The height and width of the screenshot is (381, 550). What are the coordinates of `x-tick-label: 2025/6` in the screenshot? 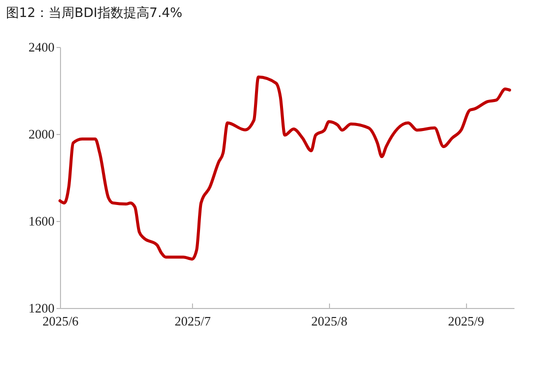 It's located at (61, 321).